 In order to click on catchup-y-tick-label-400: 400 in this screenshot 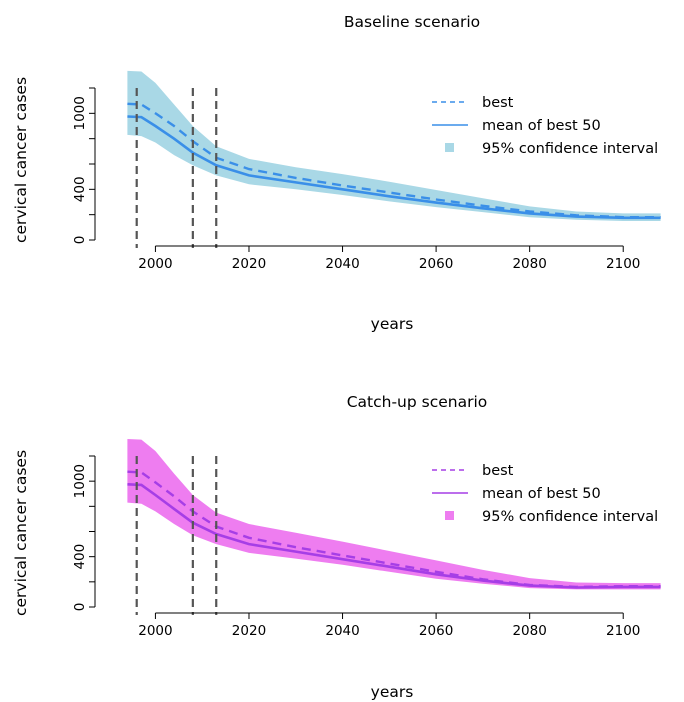, I will do `click(80, 557)`.